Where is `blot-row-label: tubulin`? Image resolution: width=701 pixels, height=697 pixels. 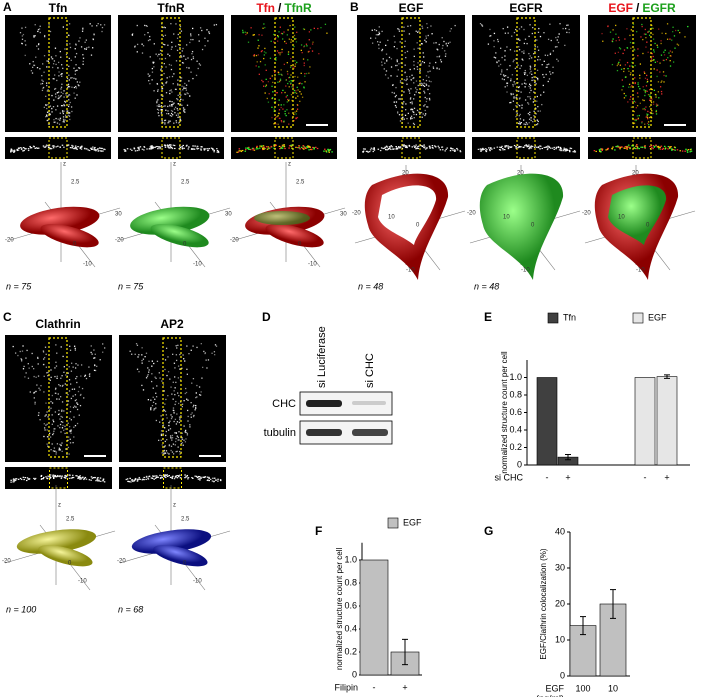
blot-row-label: tubulin is located at coordinates (280, 433).